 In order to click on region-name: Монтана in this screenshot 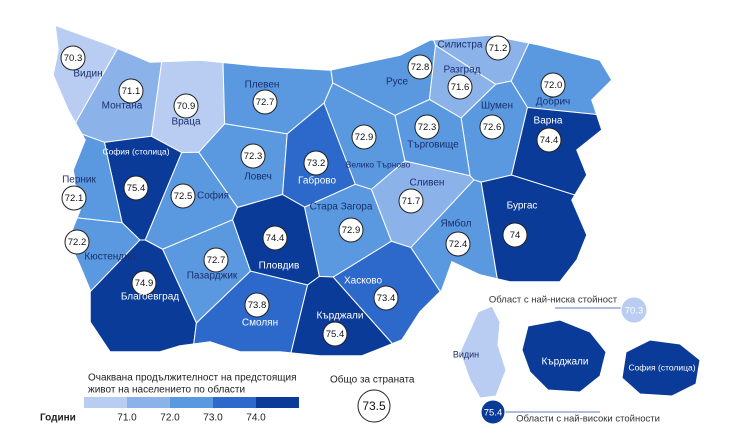, I will do `click(122, 106)`.